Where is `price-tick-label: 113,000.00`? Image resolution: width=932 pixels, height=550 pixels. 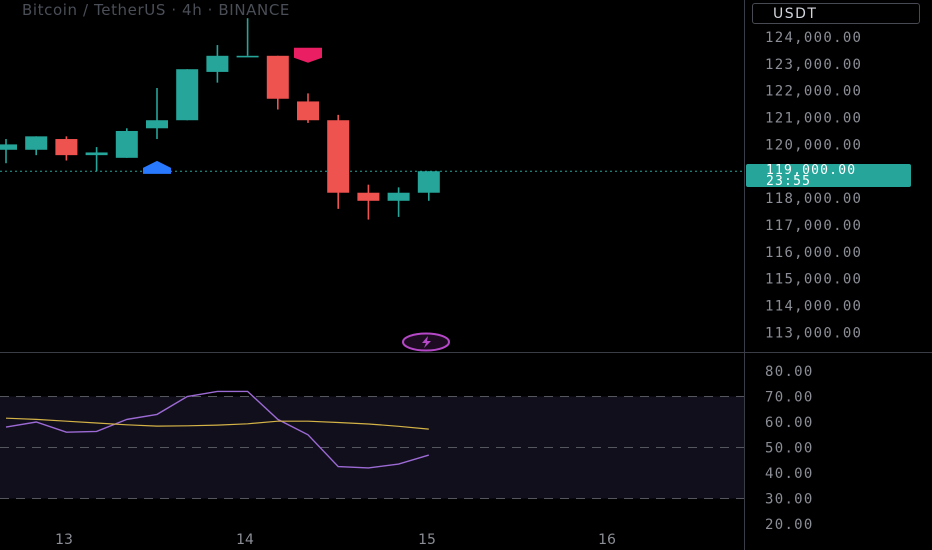 price-tick-label: 113,000.00 is located at coordinates (813, 333).